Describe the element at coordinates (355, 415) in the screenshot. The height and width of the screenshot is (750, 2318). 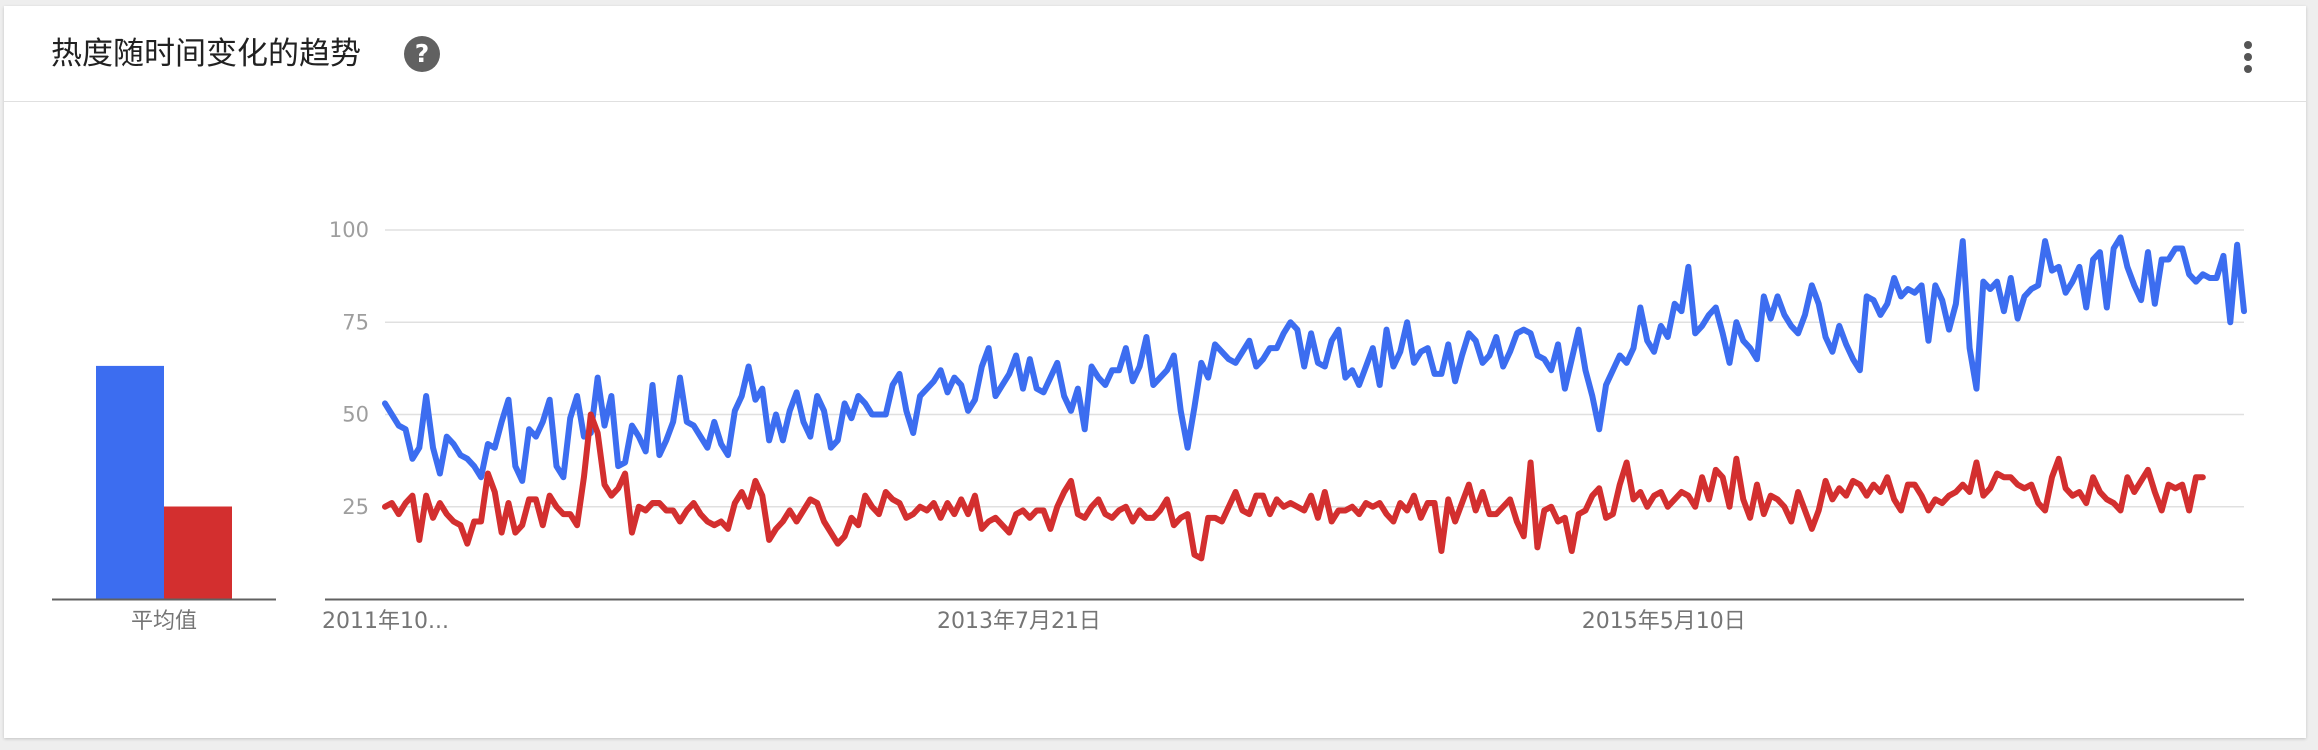
I see `y-tick-label-50: 50` at that location.